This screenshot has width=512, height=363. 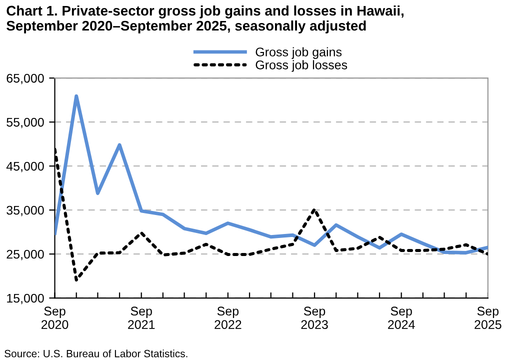 What do you see at coordinates (25, 123) in the screenshot?
I see `y-tick-label: 55,000` at bounding box center [25, 123].